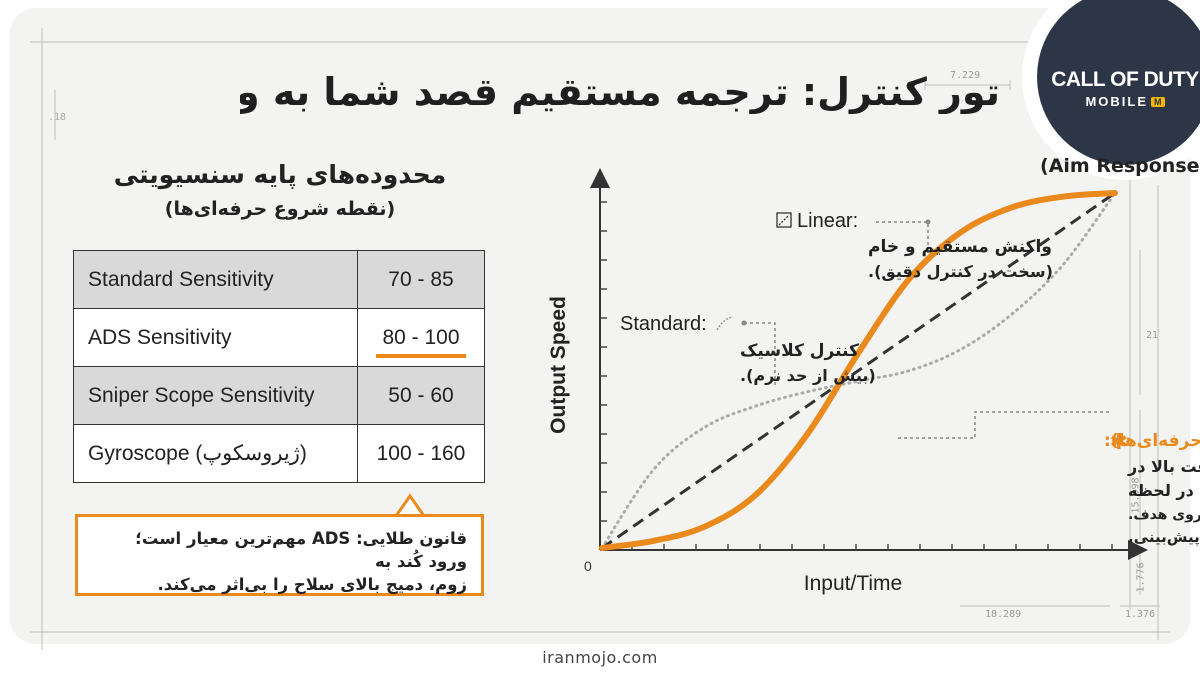 The height and width of the screenshot is (675, 1200). What do you see at coordinates (421, 453) in the screenshot?
I see `sensitivity-range: 100 - 160` at bounding box center [421, 453].